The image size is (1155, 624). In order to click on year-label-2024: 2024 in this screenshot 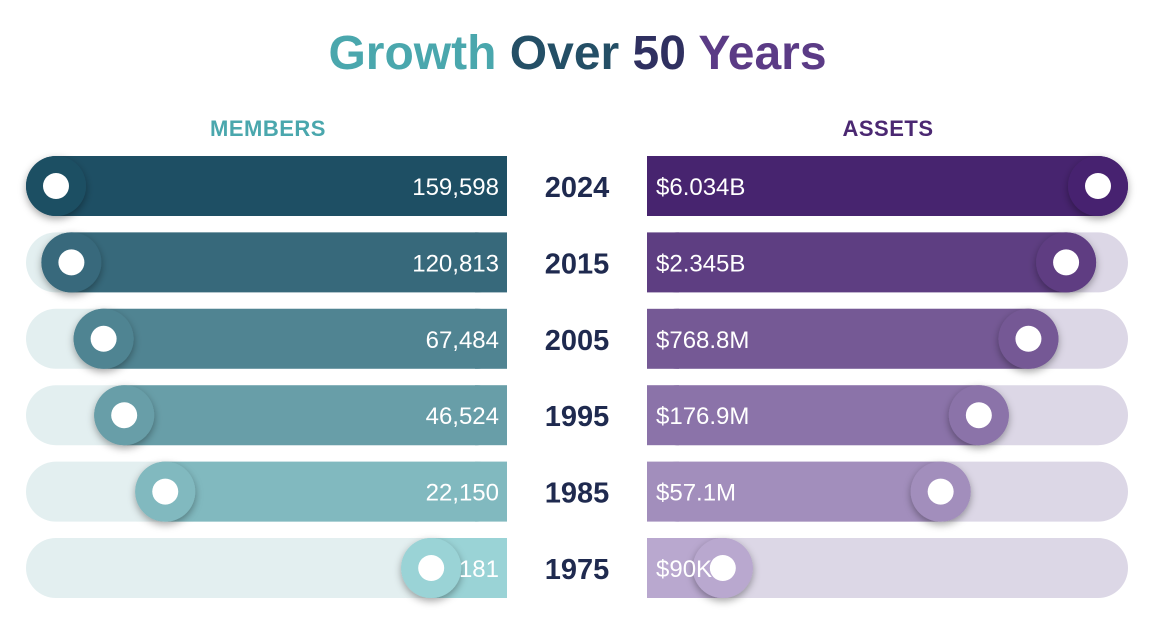, I will do `click(577, 188)`.